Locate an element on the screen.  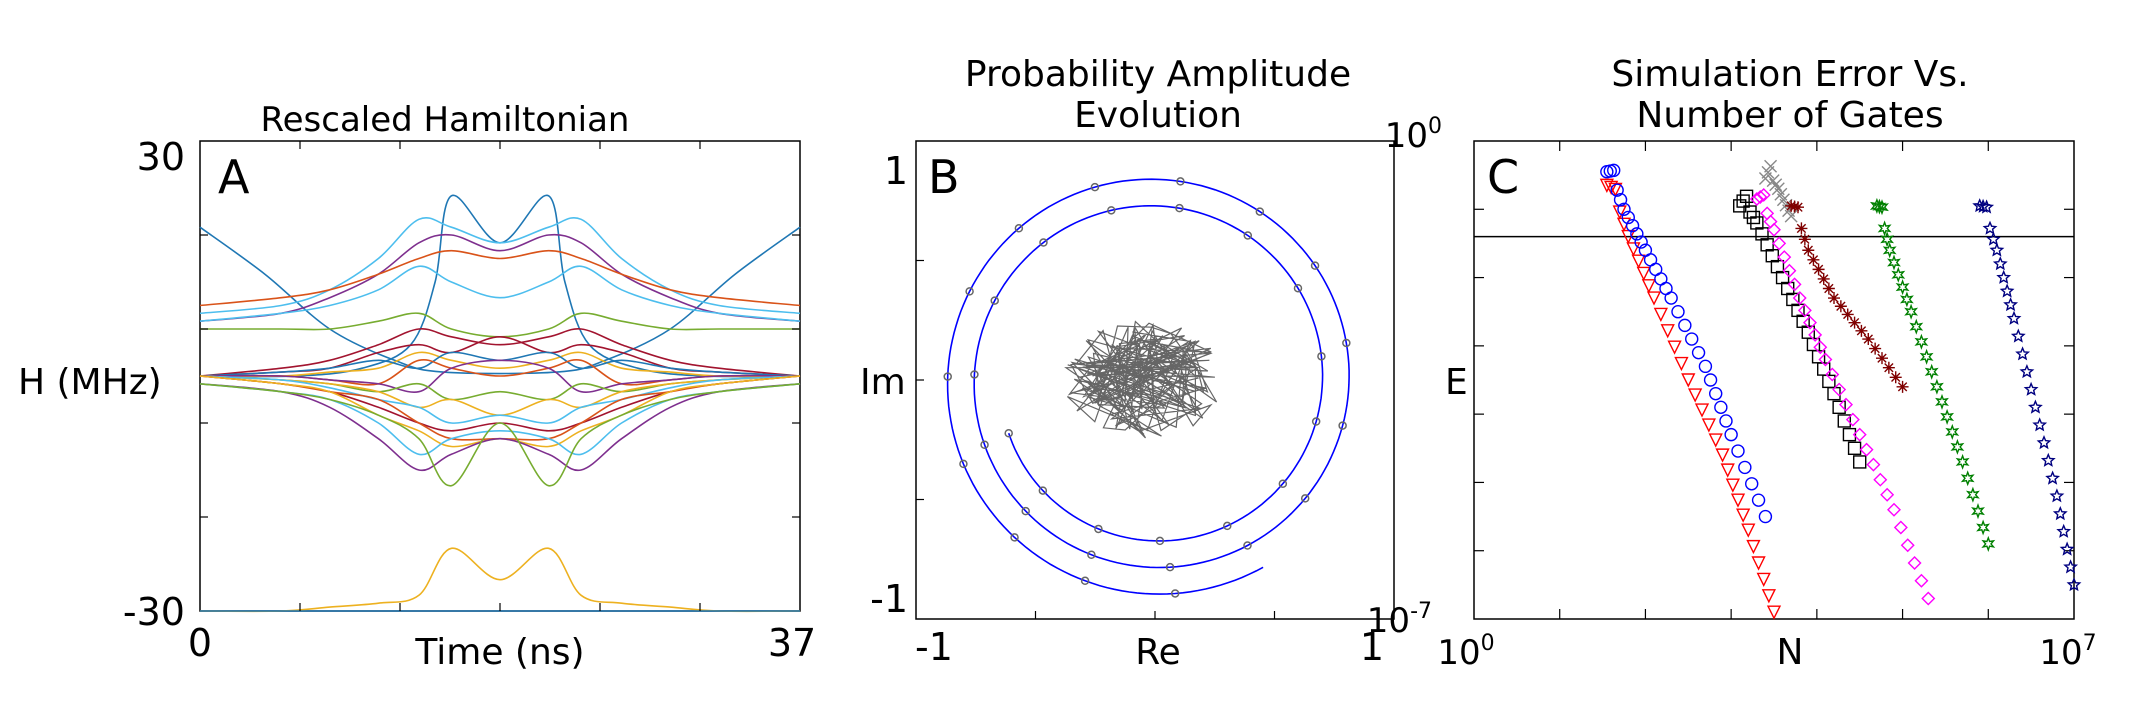
panel-c-point-3-end is located at coordinates (1928, 598).